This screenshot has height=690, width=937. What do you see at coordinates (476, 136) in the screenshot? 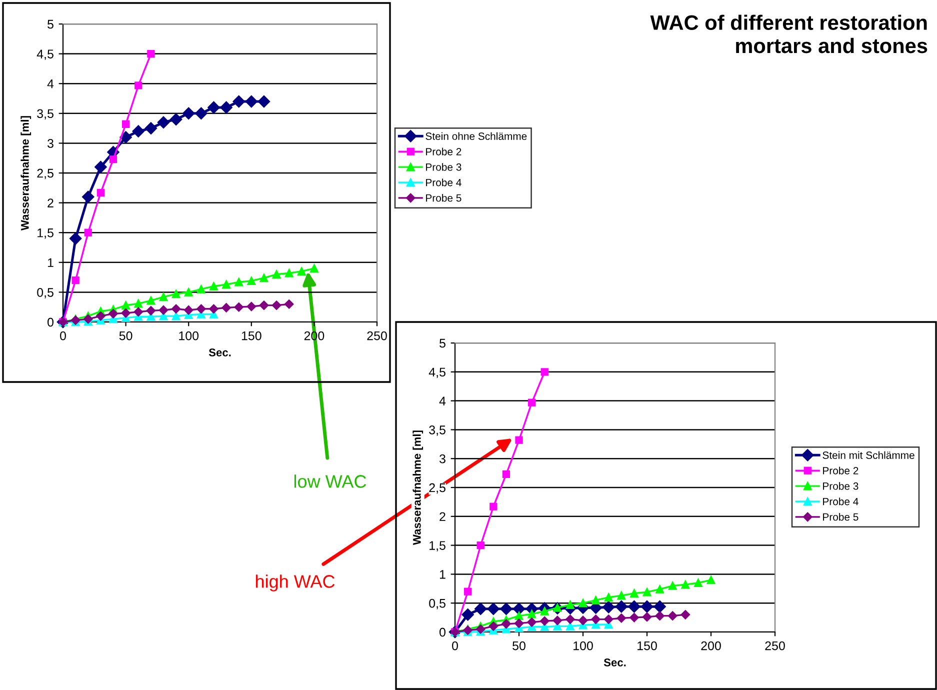
I see `legend-label: Stein ohne Schlämme` at bounding box center [476, 136].